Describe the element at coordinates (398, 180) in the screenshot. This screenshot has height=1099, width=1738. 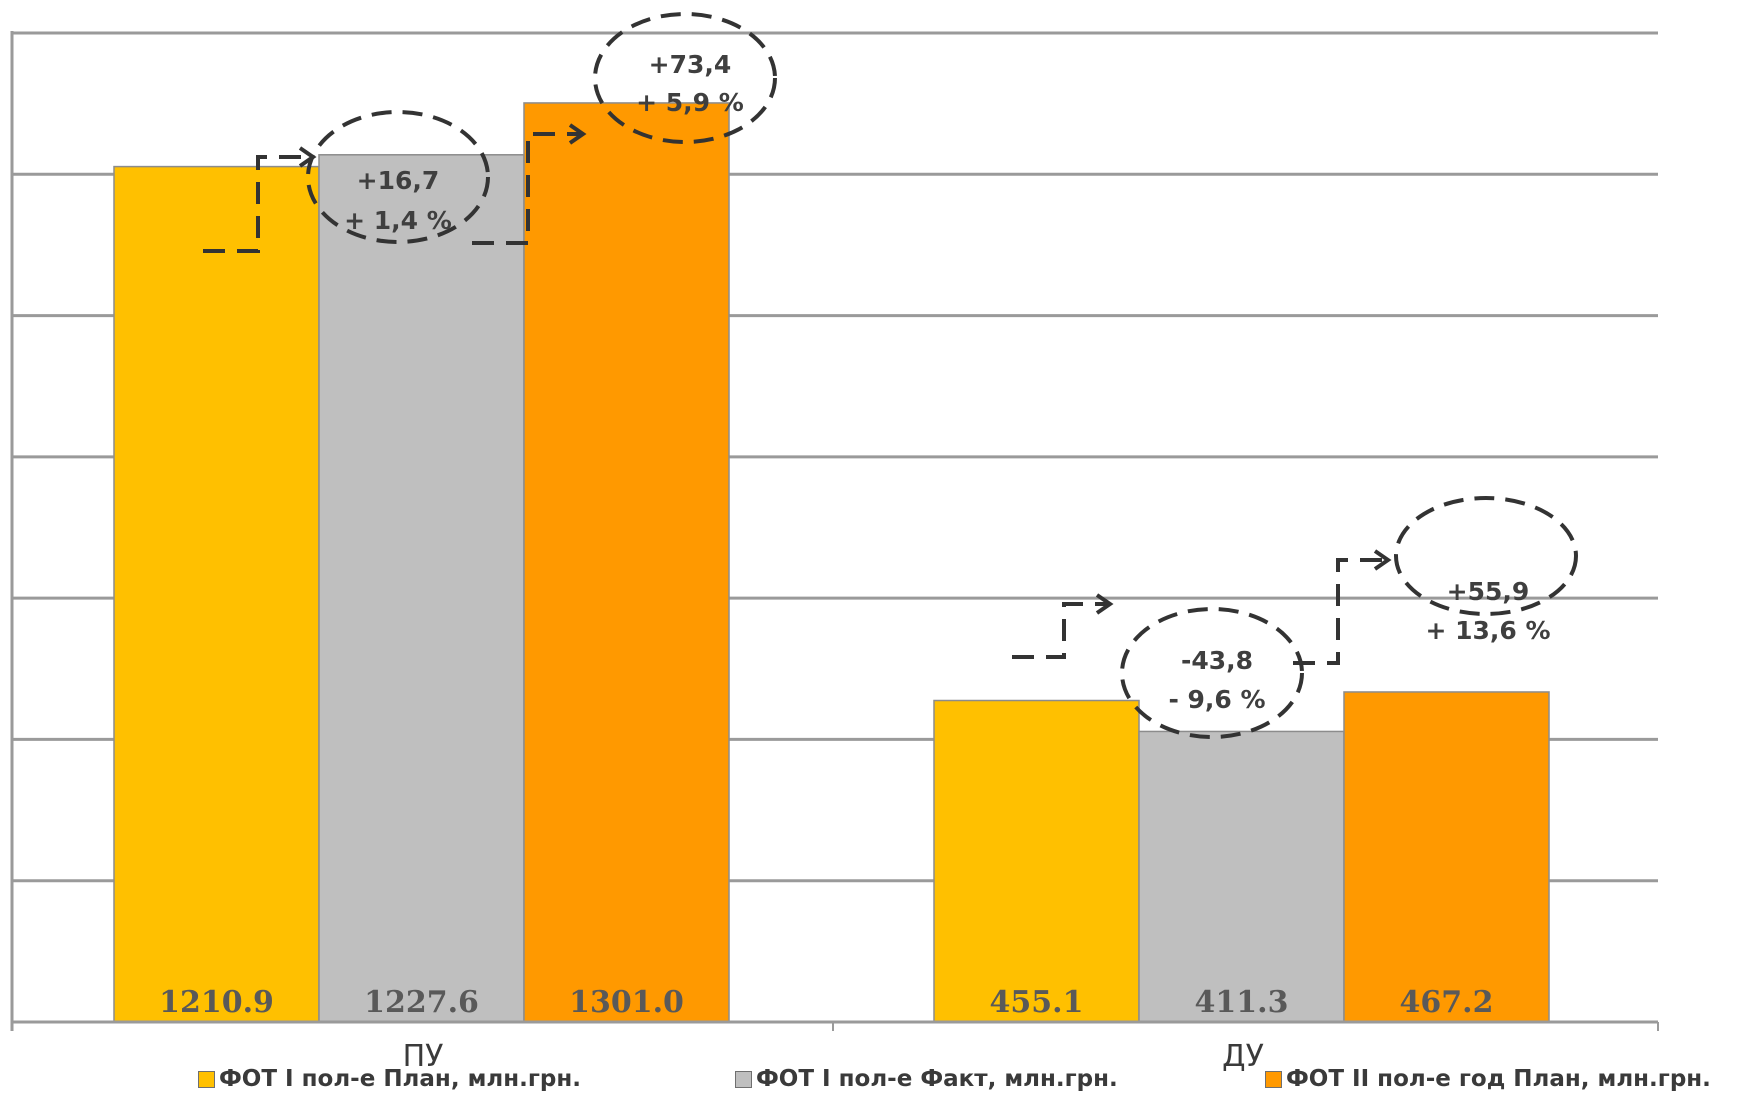
I see `change-value-label: +16,7` at that location.